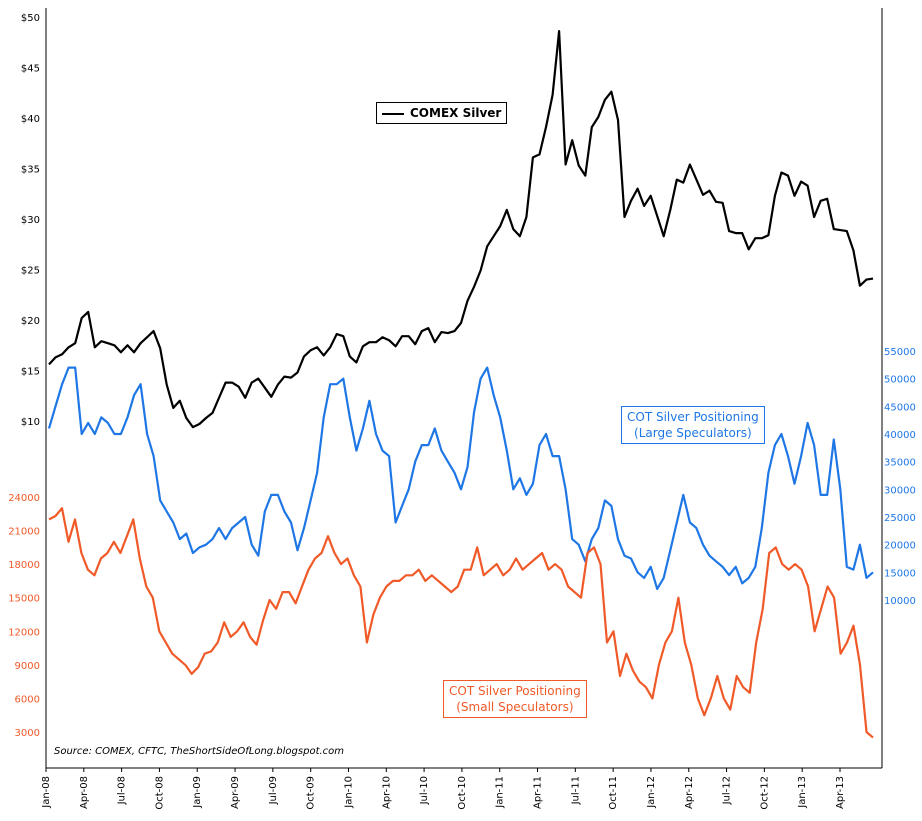 The image size is (922, 821). Describe the element at coordinates (575, 790) in the screenshot. I see `x-tick-label: Jul-11` at that location.